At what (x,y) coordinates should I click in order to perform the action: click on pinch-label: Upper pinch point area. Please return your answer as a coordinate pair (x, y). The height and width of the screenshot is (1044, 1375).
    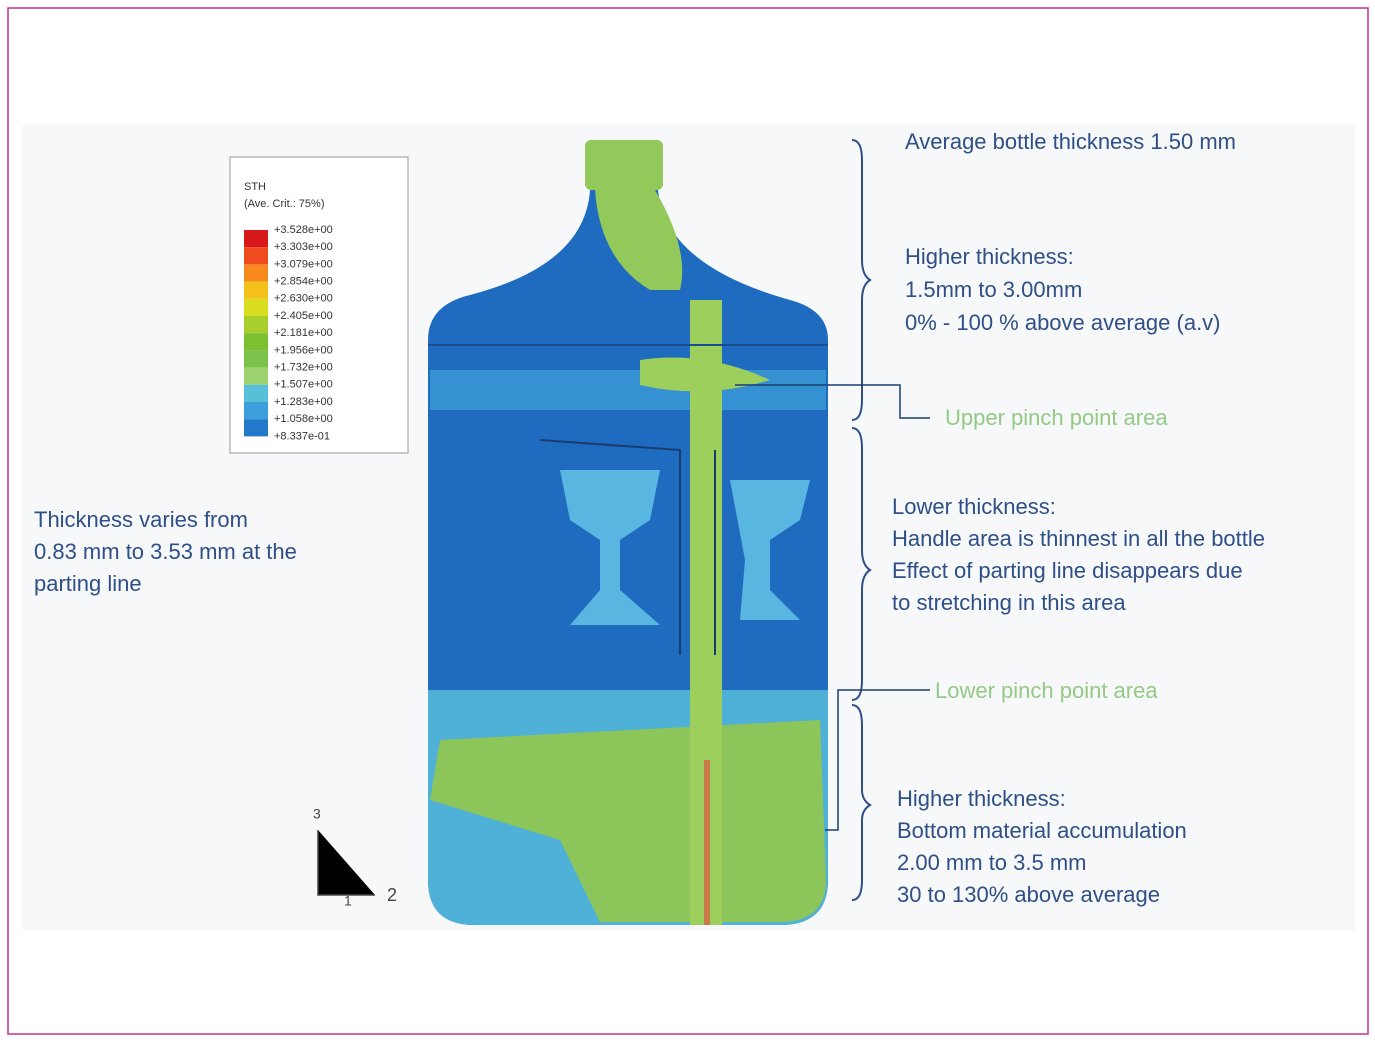
    Looking at the image, I should click on (1056, 417).